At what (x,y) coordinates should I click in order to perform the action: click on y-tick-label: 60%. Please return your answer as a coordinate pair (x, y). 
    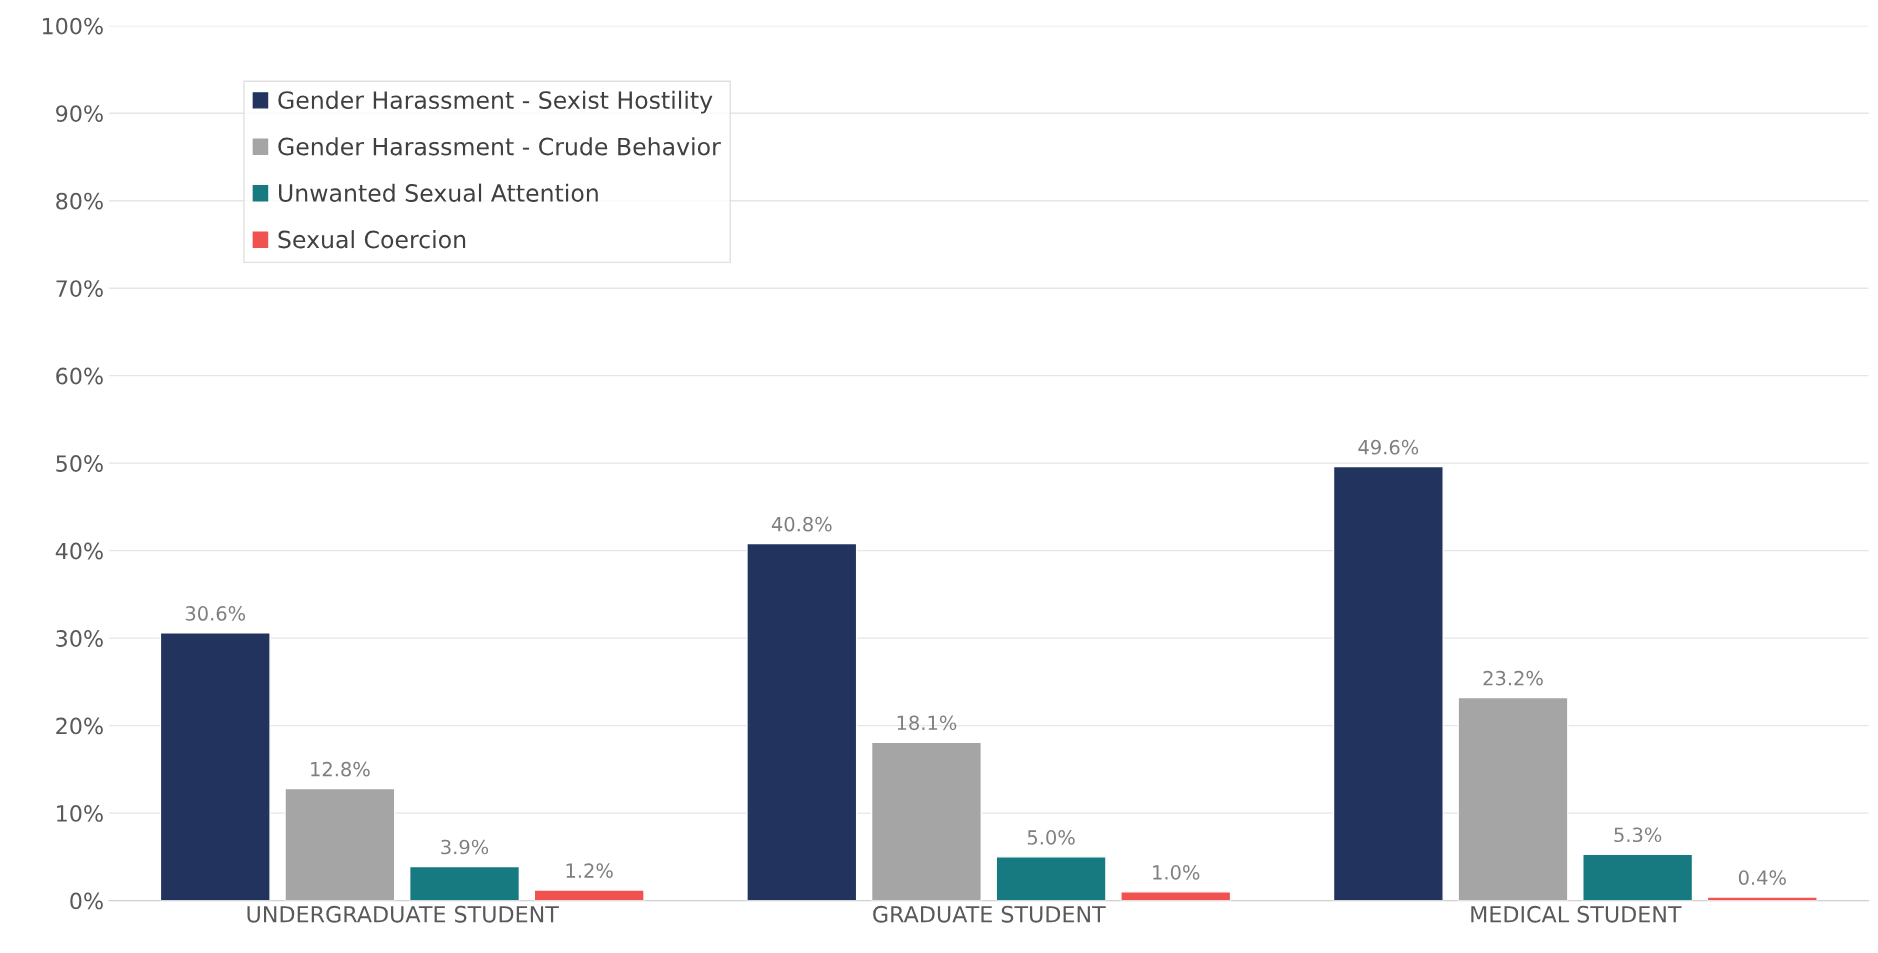
    Looking at the image, I should click on (79, 376).